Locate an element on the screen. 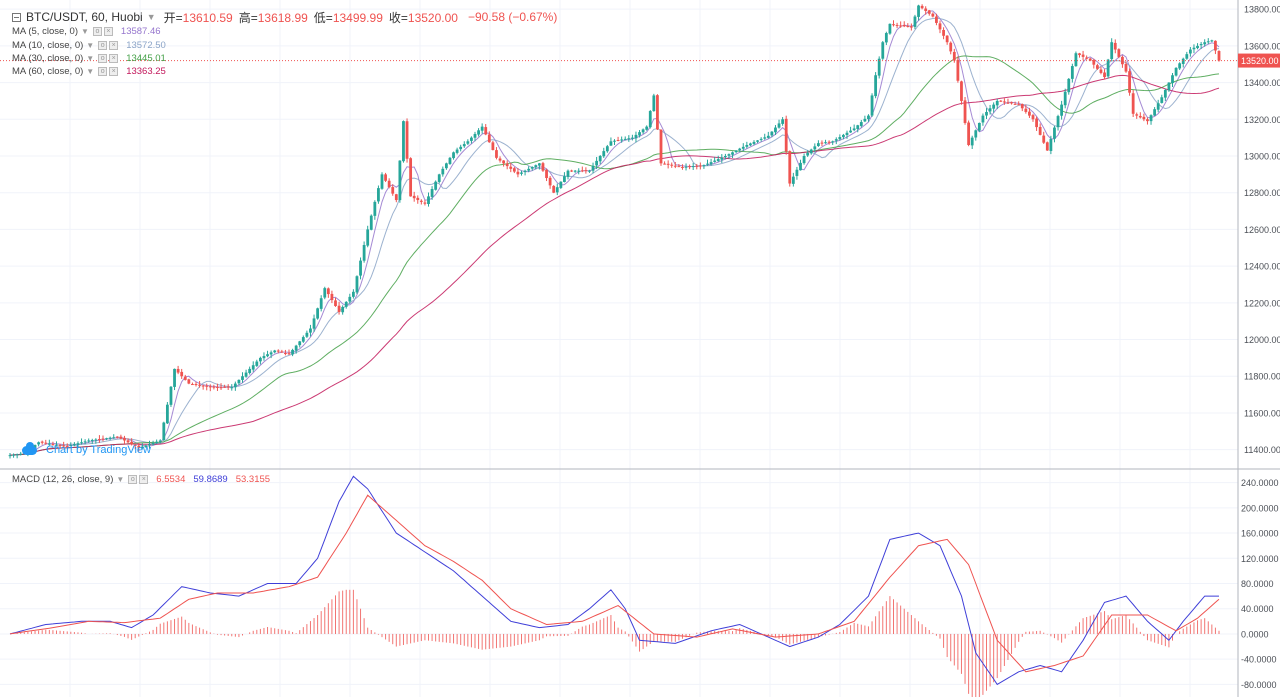 Image resolution: width=1280 pixels, height=697 pixels. price-axis-label: 13000.00 is located at coordinates (1262, 157).